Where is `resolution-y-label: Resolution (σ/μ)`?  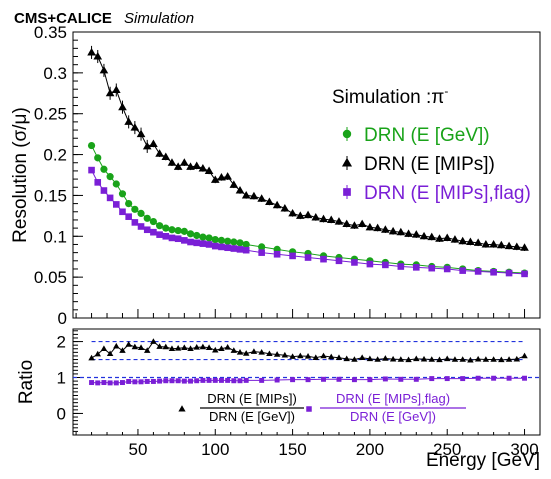
resolution-y-label: Resolution (σ/μ) is located at coordinates (20, 175).